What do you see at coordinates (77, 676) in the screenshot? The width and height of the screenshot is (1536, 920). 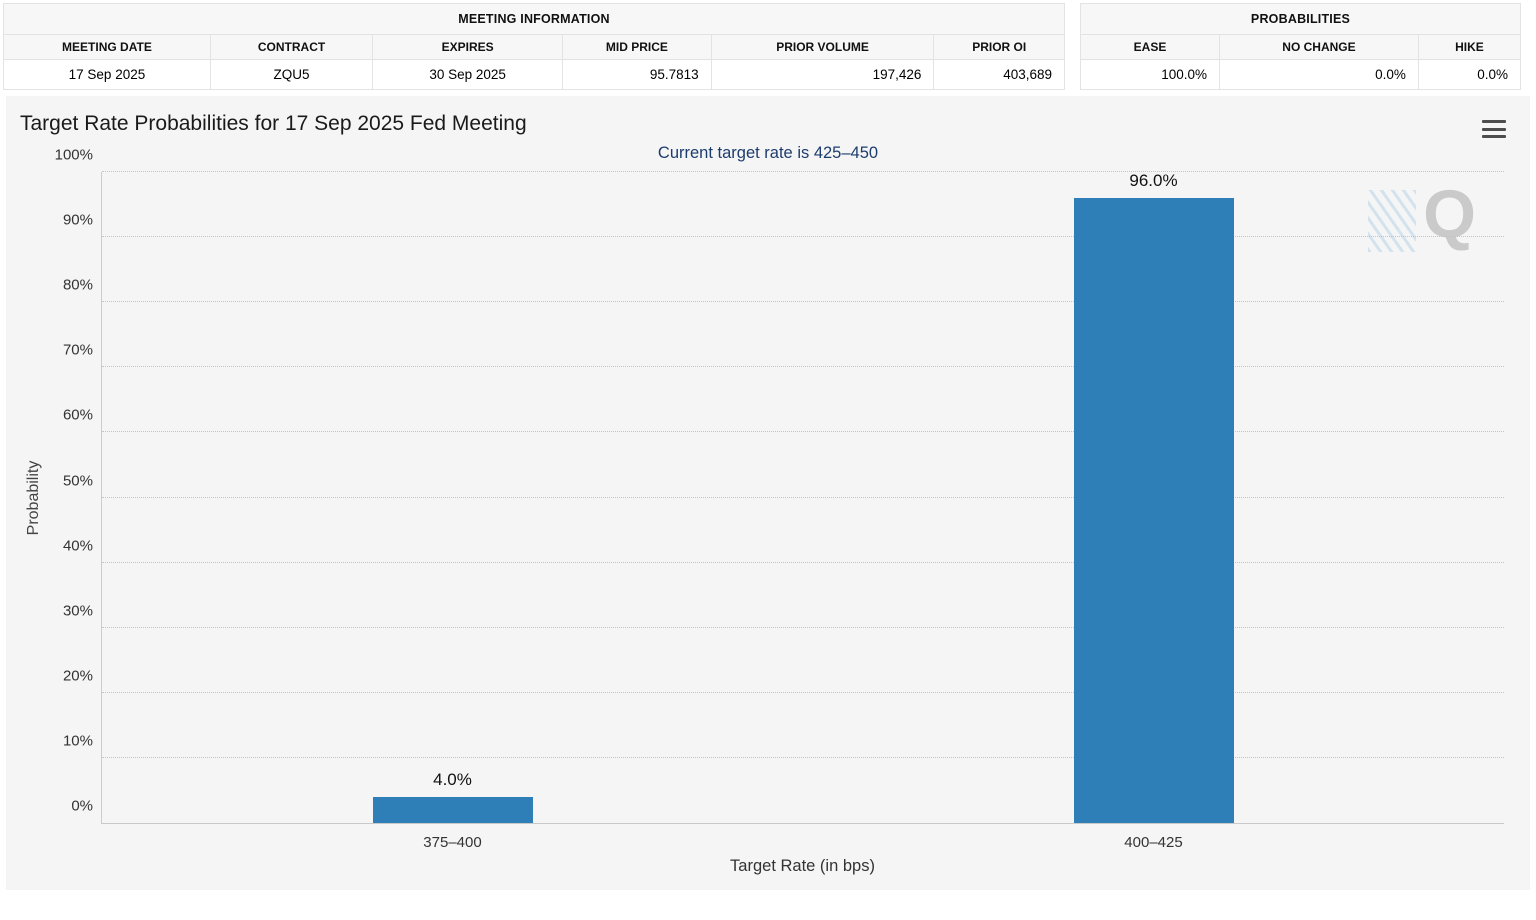 I see `y-tick-label: 20%` at bounding box center [77, 676].